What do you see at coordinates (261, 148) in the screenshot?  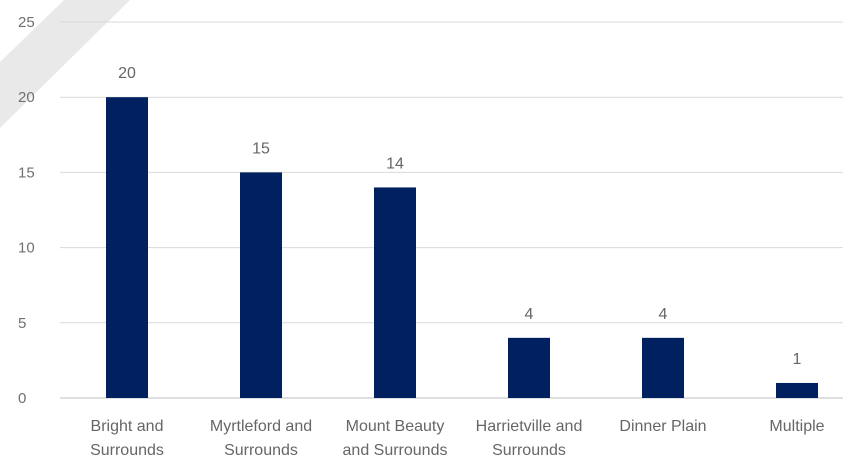 I see `data-label: 15` at bounding box center [261, 148].